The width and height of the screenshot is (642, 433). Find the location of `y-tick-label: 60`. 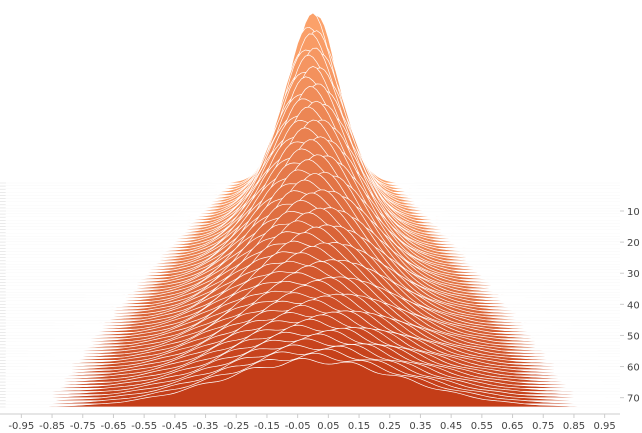

y-tick-label: 60 is located at coordinates (633, 368).